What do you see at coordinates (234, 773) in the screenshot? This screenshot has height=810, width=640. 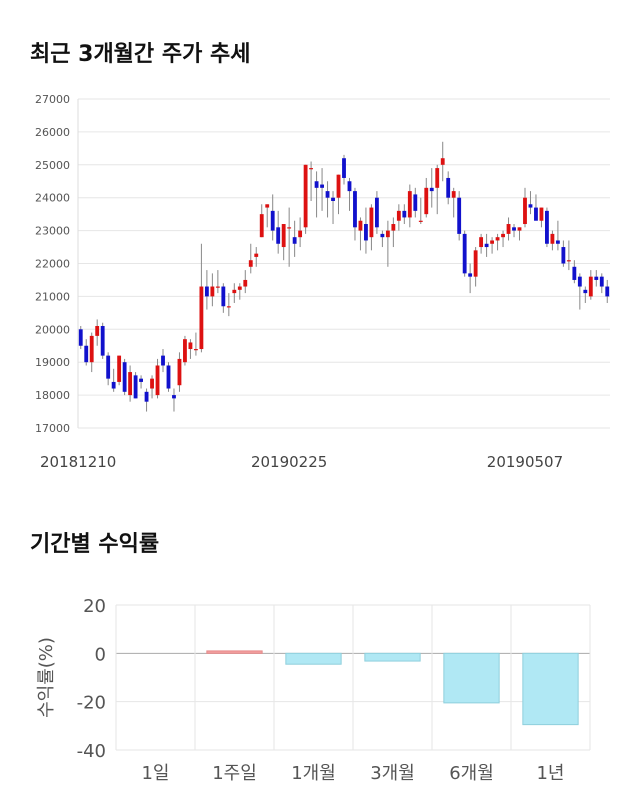 I see `x-tick-label: 1주일` at bounding box center [234, 773].